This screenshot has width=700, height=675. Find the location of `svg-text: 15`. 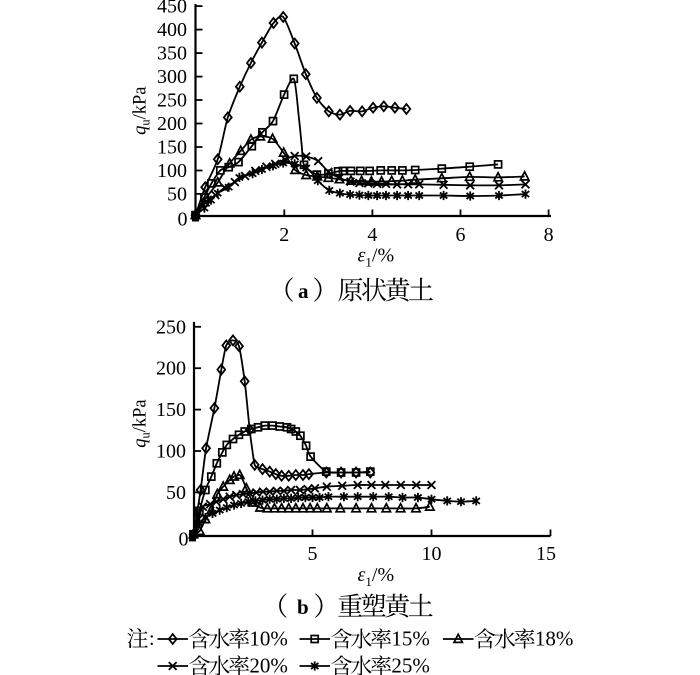

svg-text: 15 is located at coordinates (546, 554).